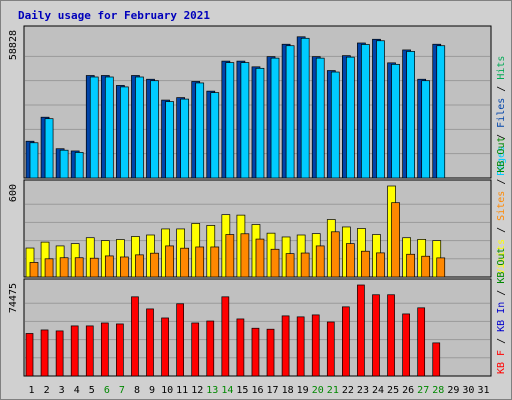 This screenshot has width=512, height=400. I want to click on panel-2-legend: Visits / Sites / KB Out, so click(501, 206).